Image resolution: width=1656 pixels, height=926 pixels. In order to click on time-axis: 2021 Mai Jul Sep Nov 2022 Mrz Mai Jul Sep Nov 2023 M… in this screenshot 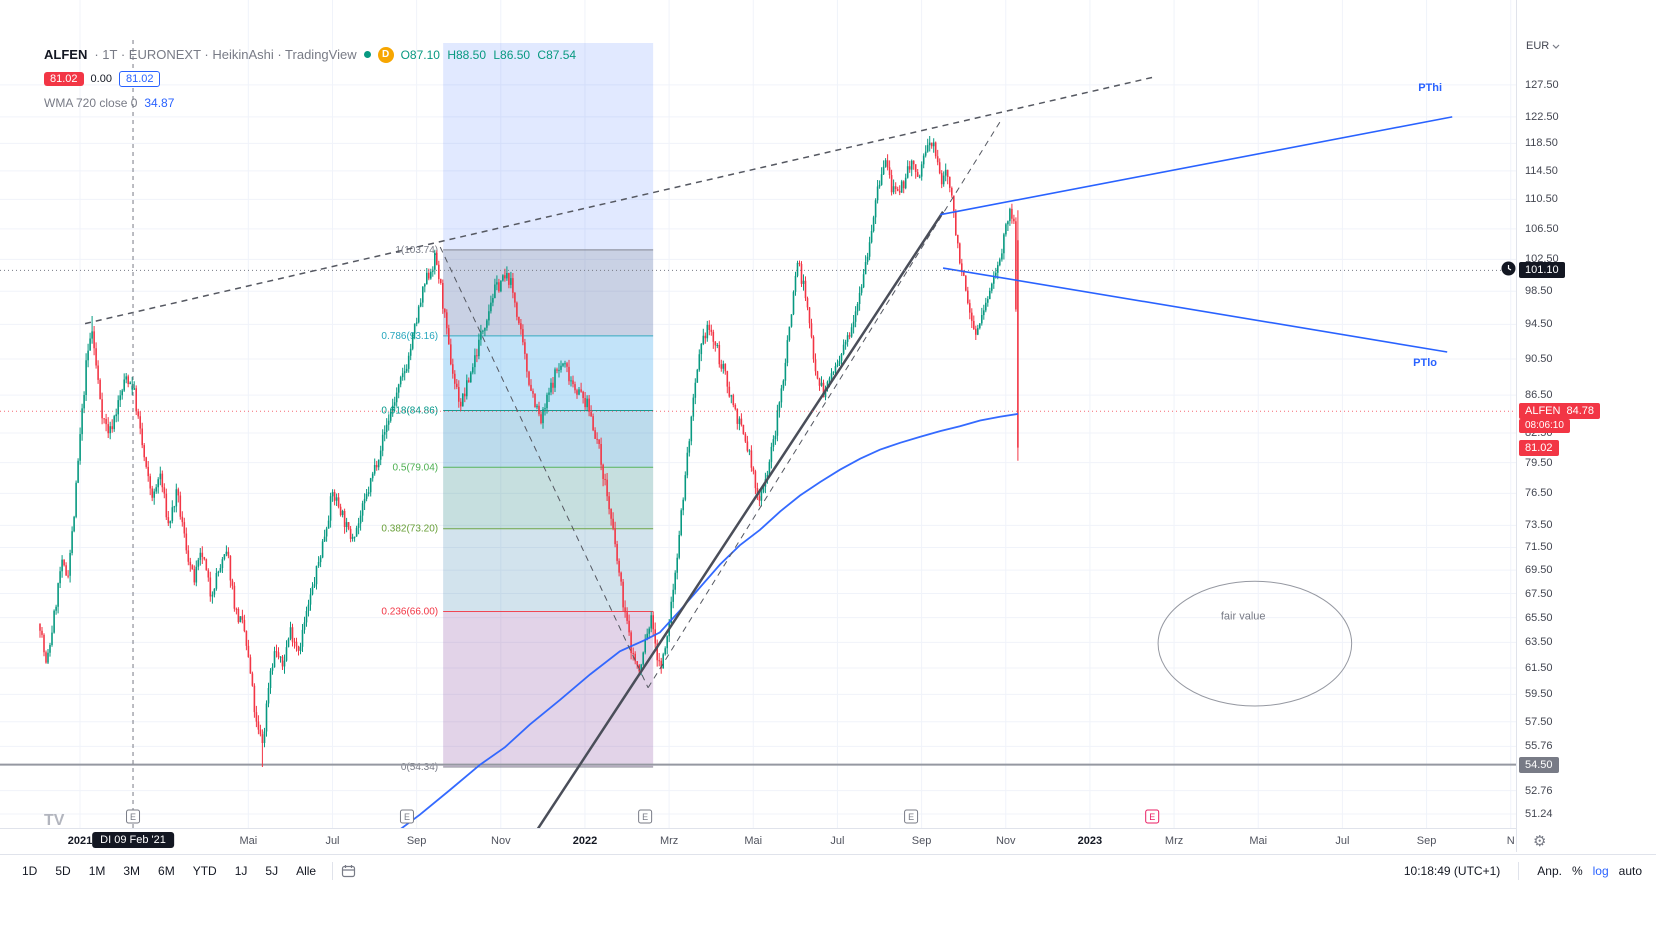, I will do `click(758, 841)`.